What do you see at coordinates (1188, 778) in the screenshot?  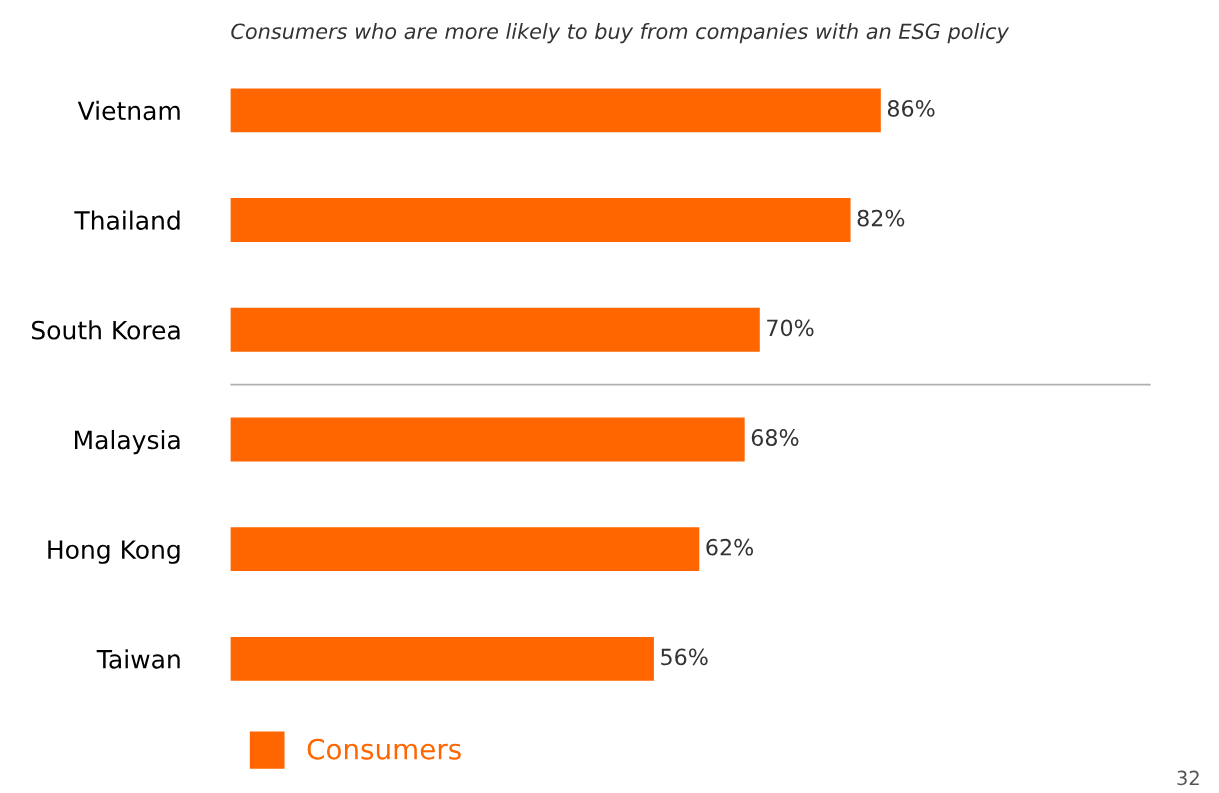 I see `text: 32` at bounding box center [1188, 778].